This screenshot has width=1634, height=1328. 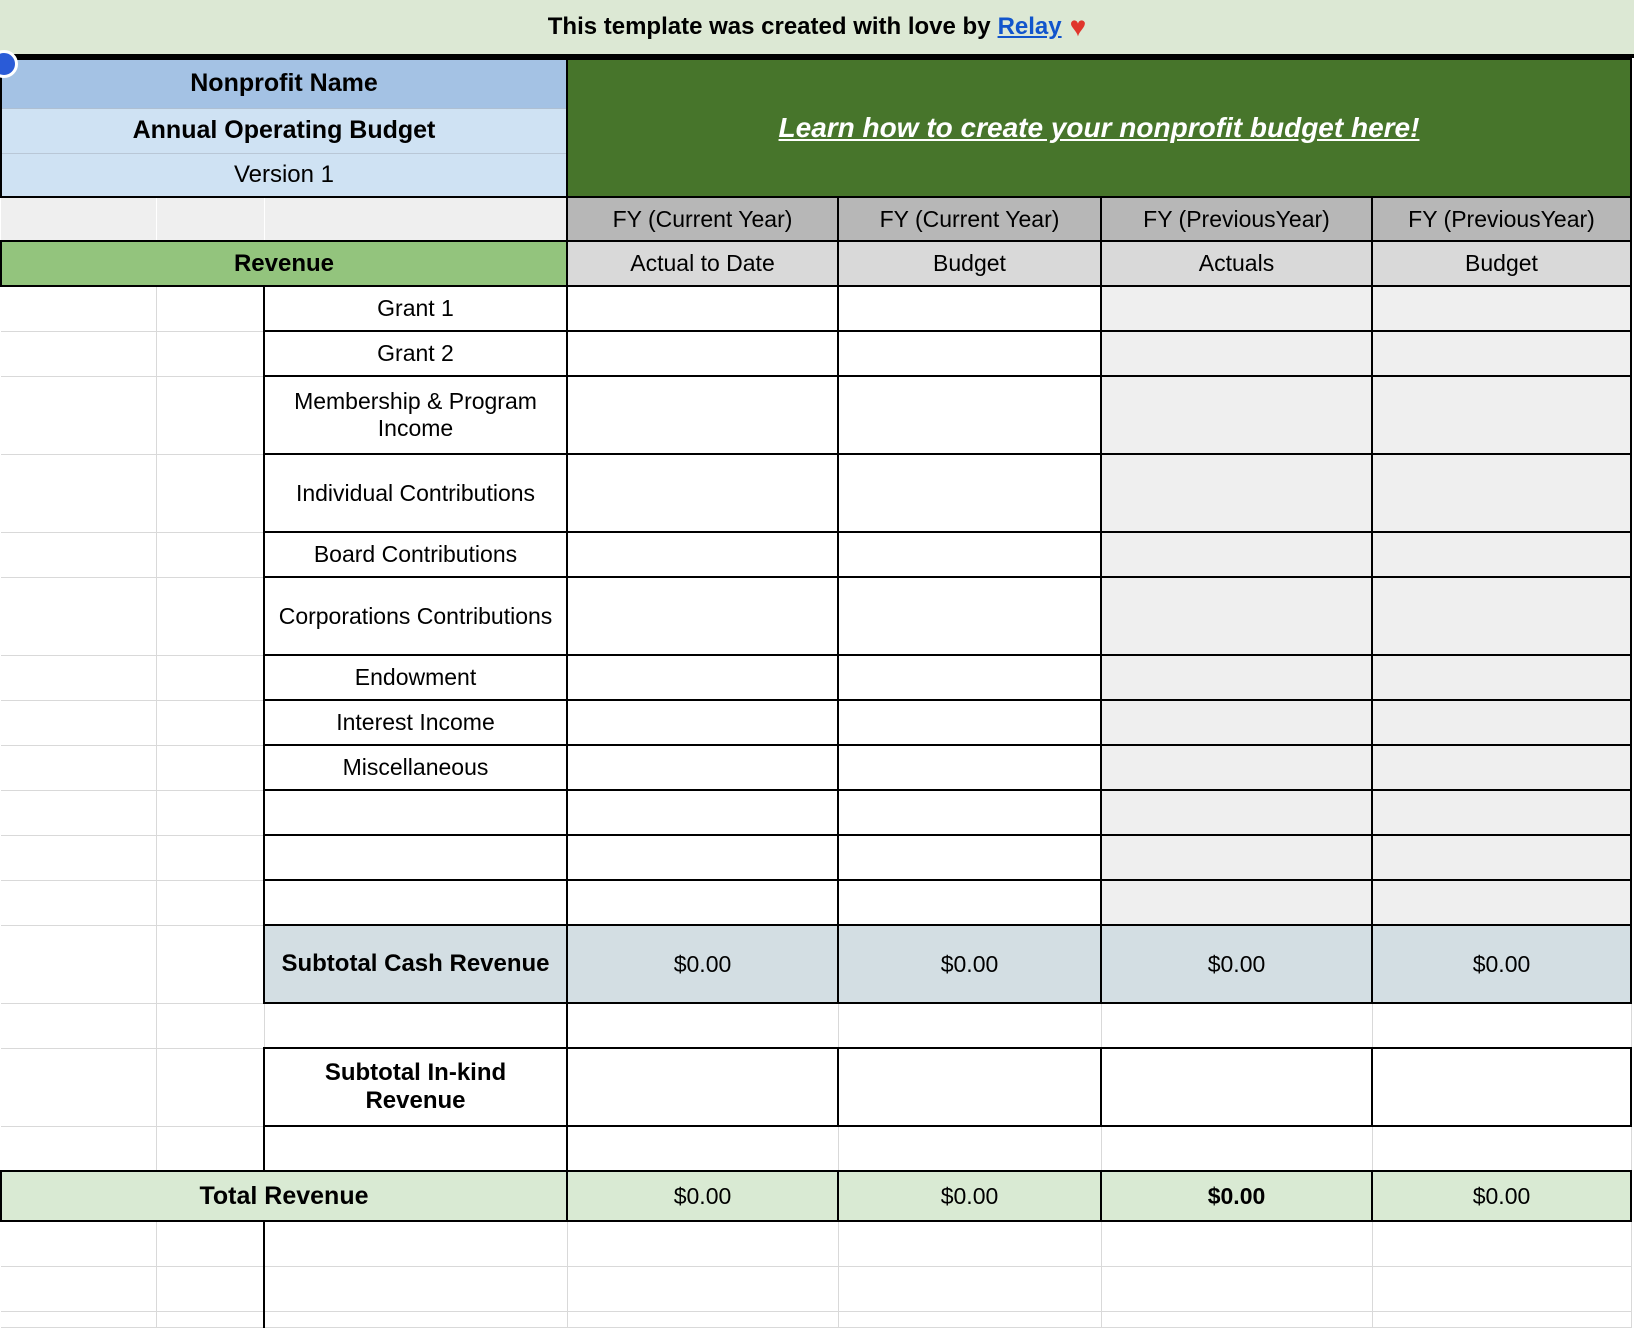 What do you see at coordinates (284, 131) in the screenshot?
I see `budget-title-cell: Annual Operating Budget` at bounding box center [284, 131].